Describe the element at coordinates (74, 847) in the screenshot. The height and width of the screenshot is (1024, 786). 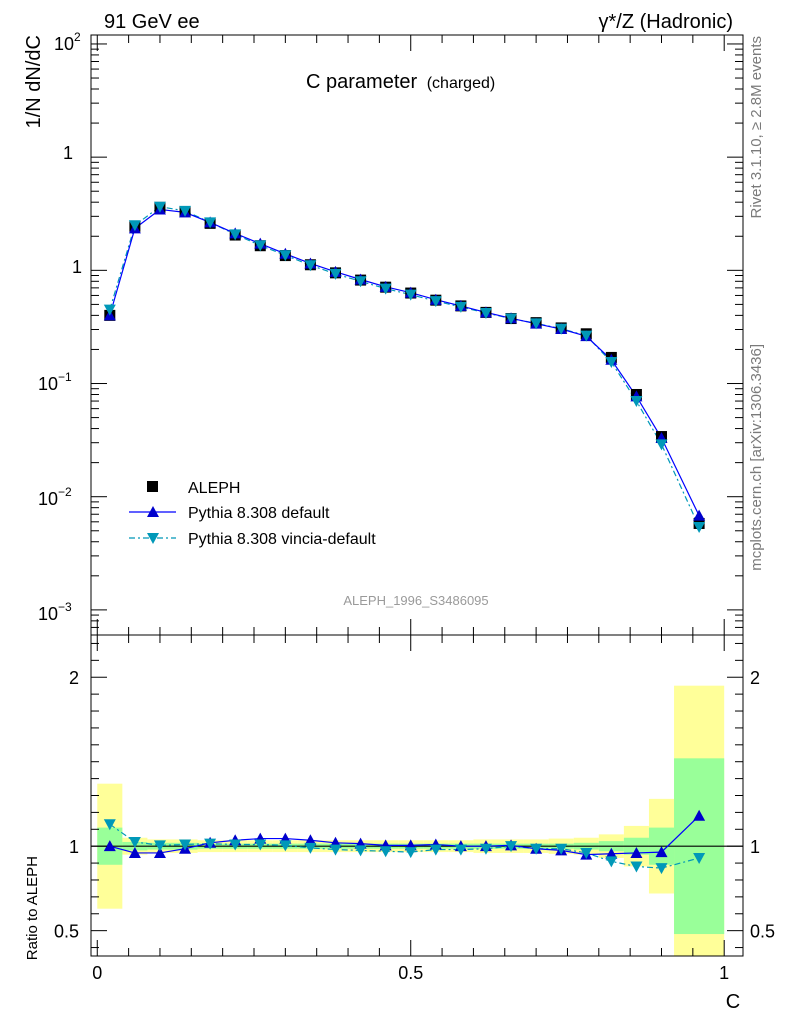
I see `ratio-y-tick-label: 1` at that location.